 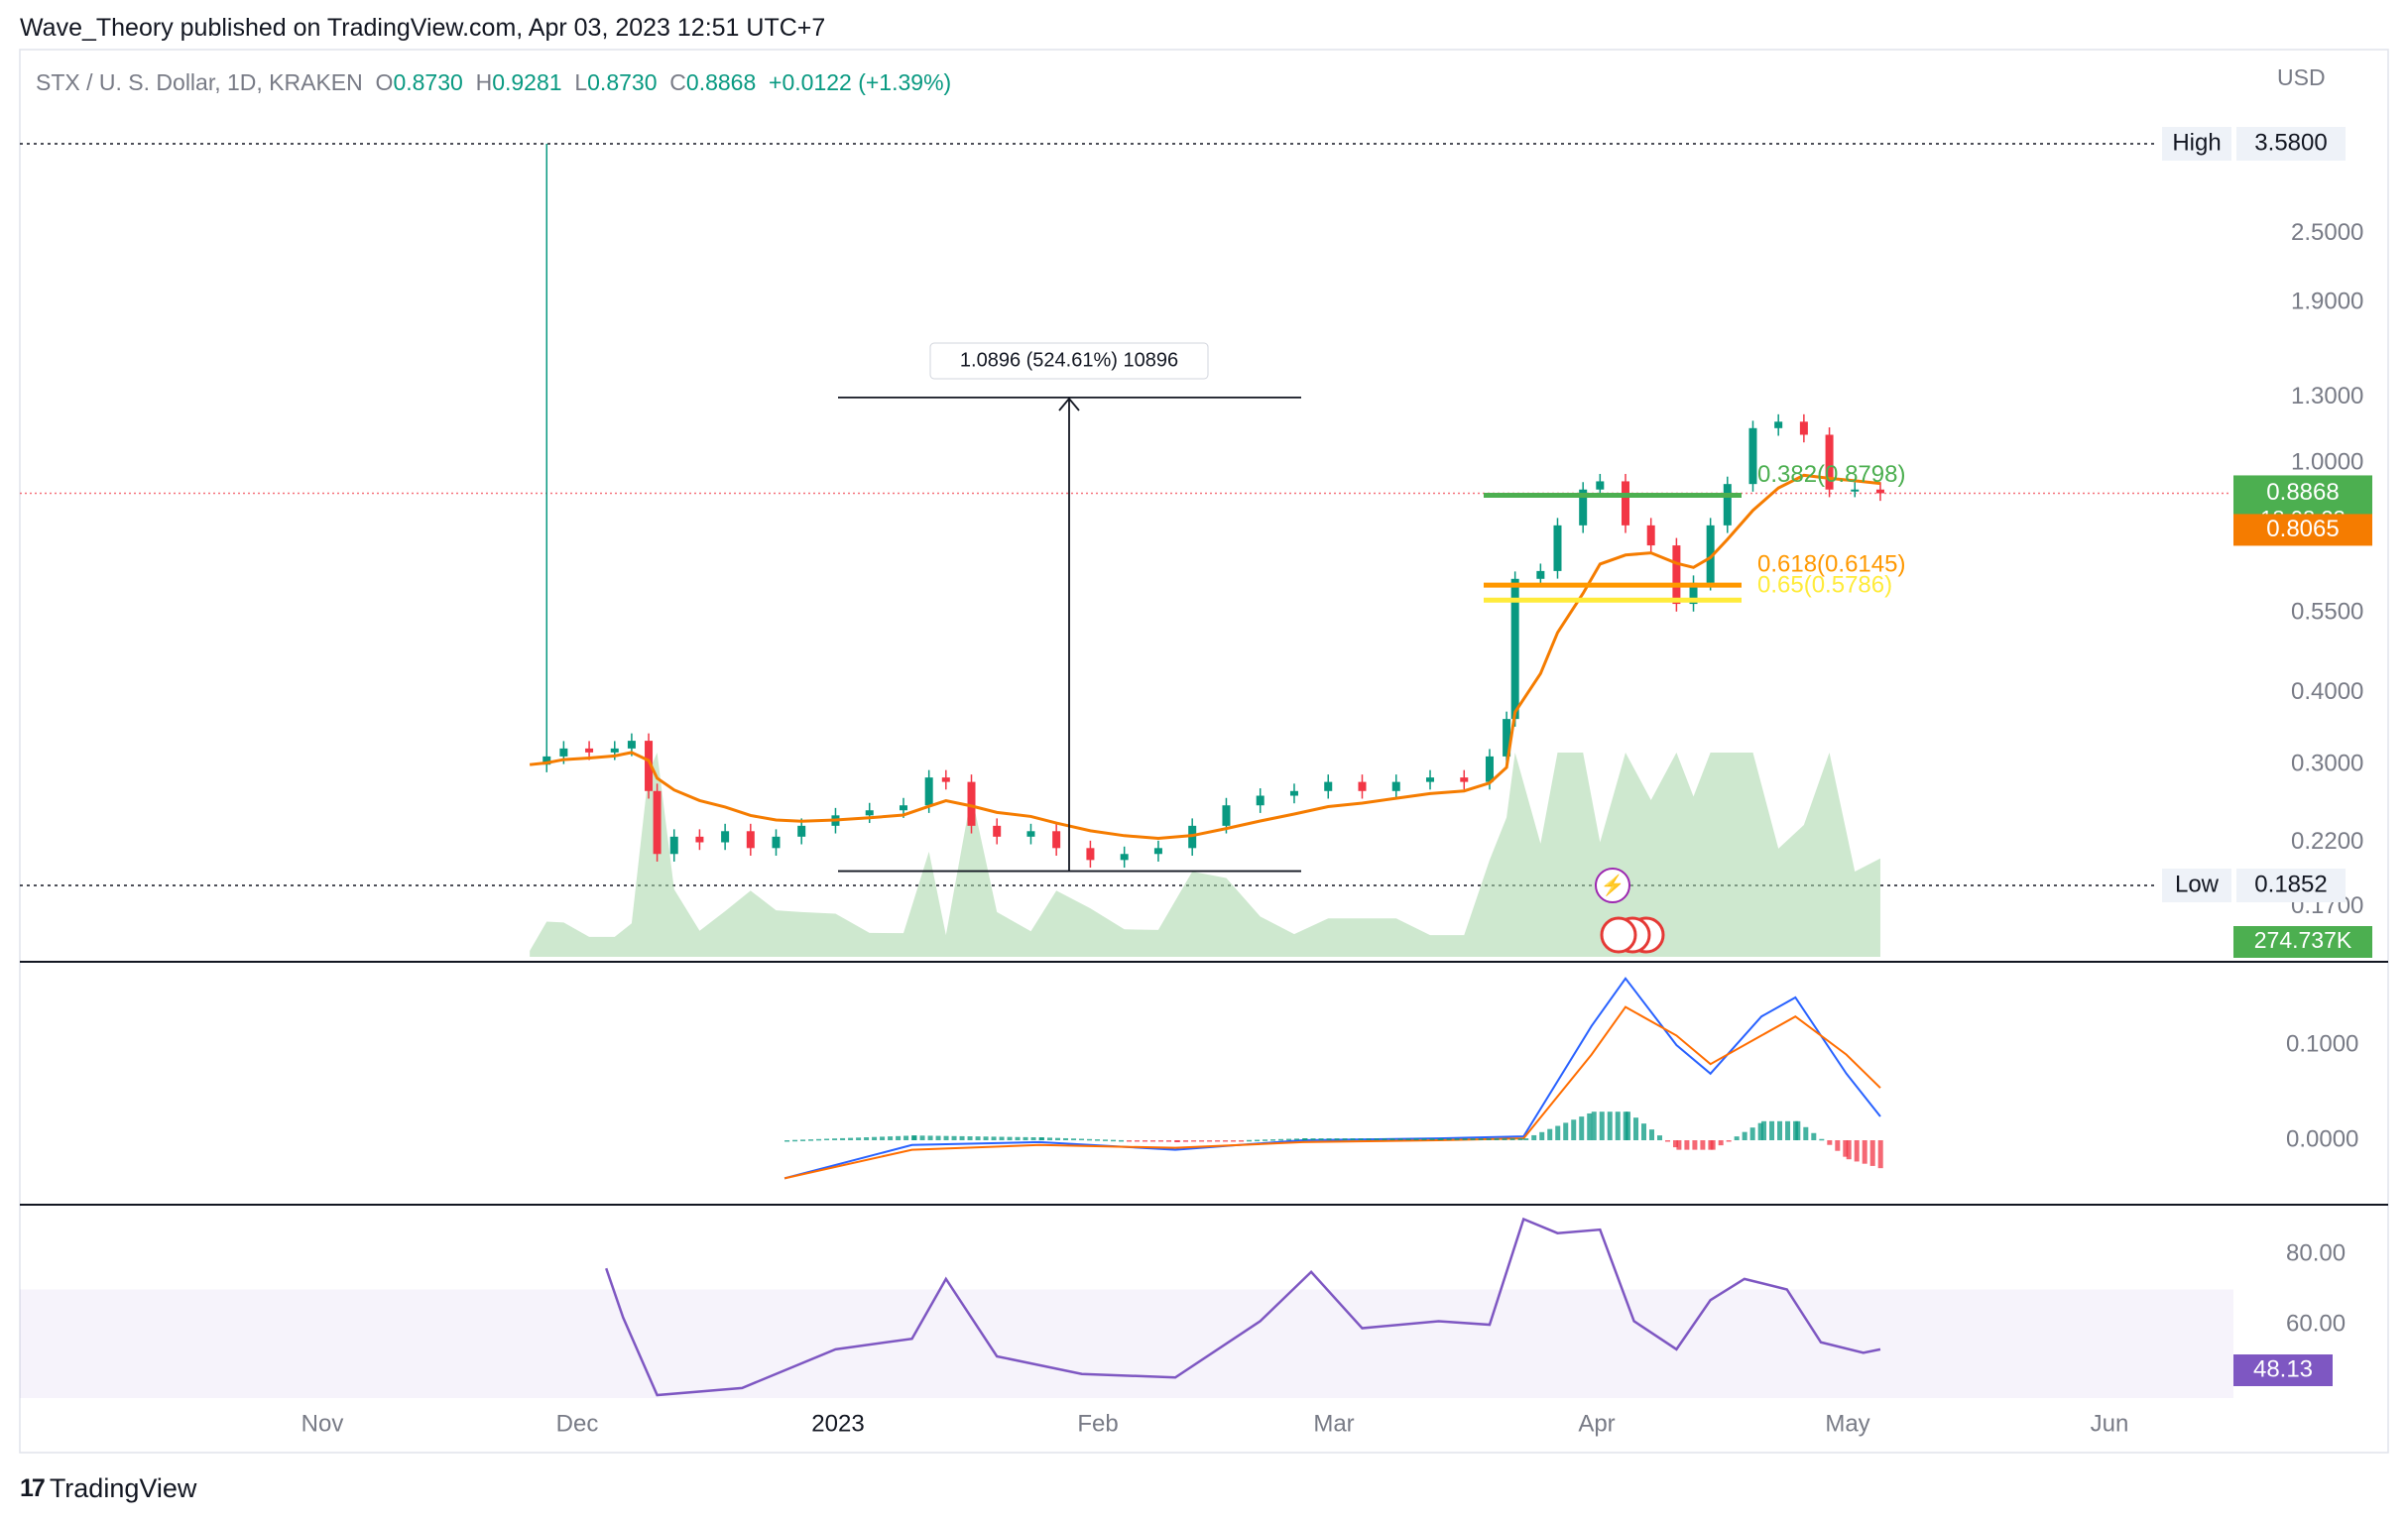 I want to click on tradingview-logo-icon: 17, so click(x=33, y=1488).